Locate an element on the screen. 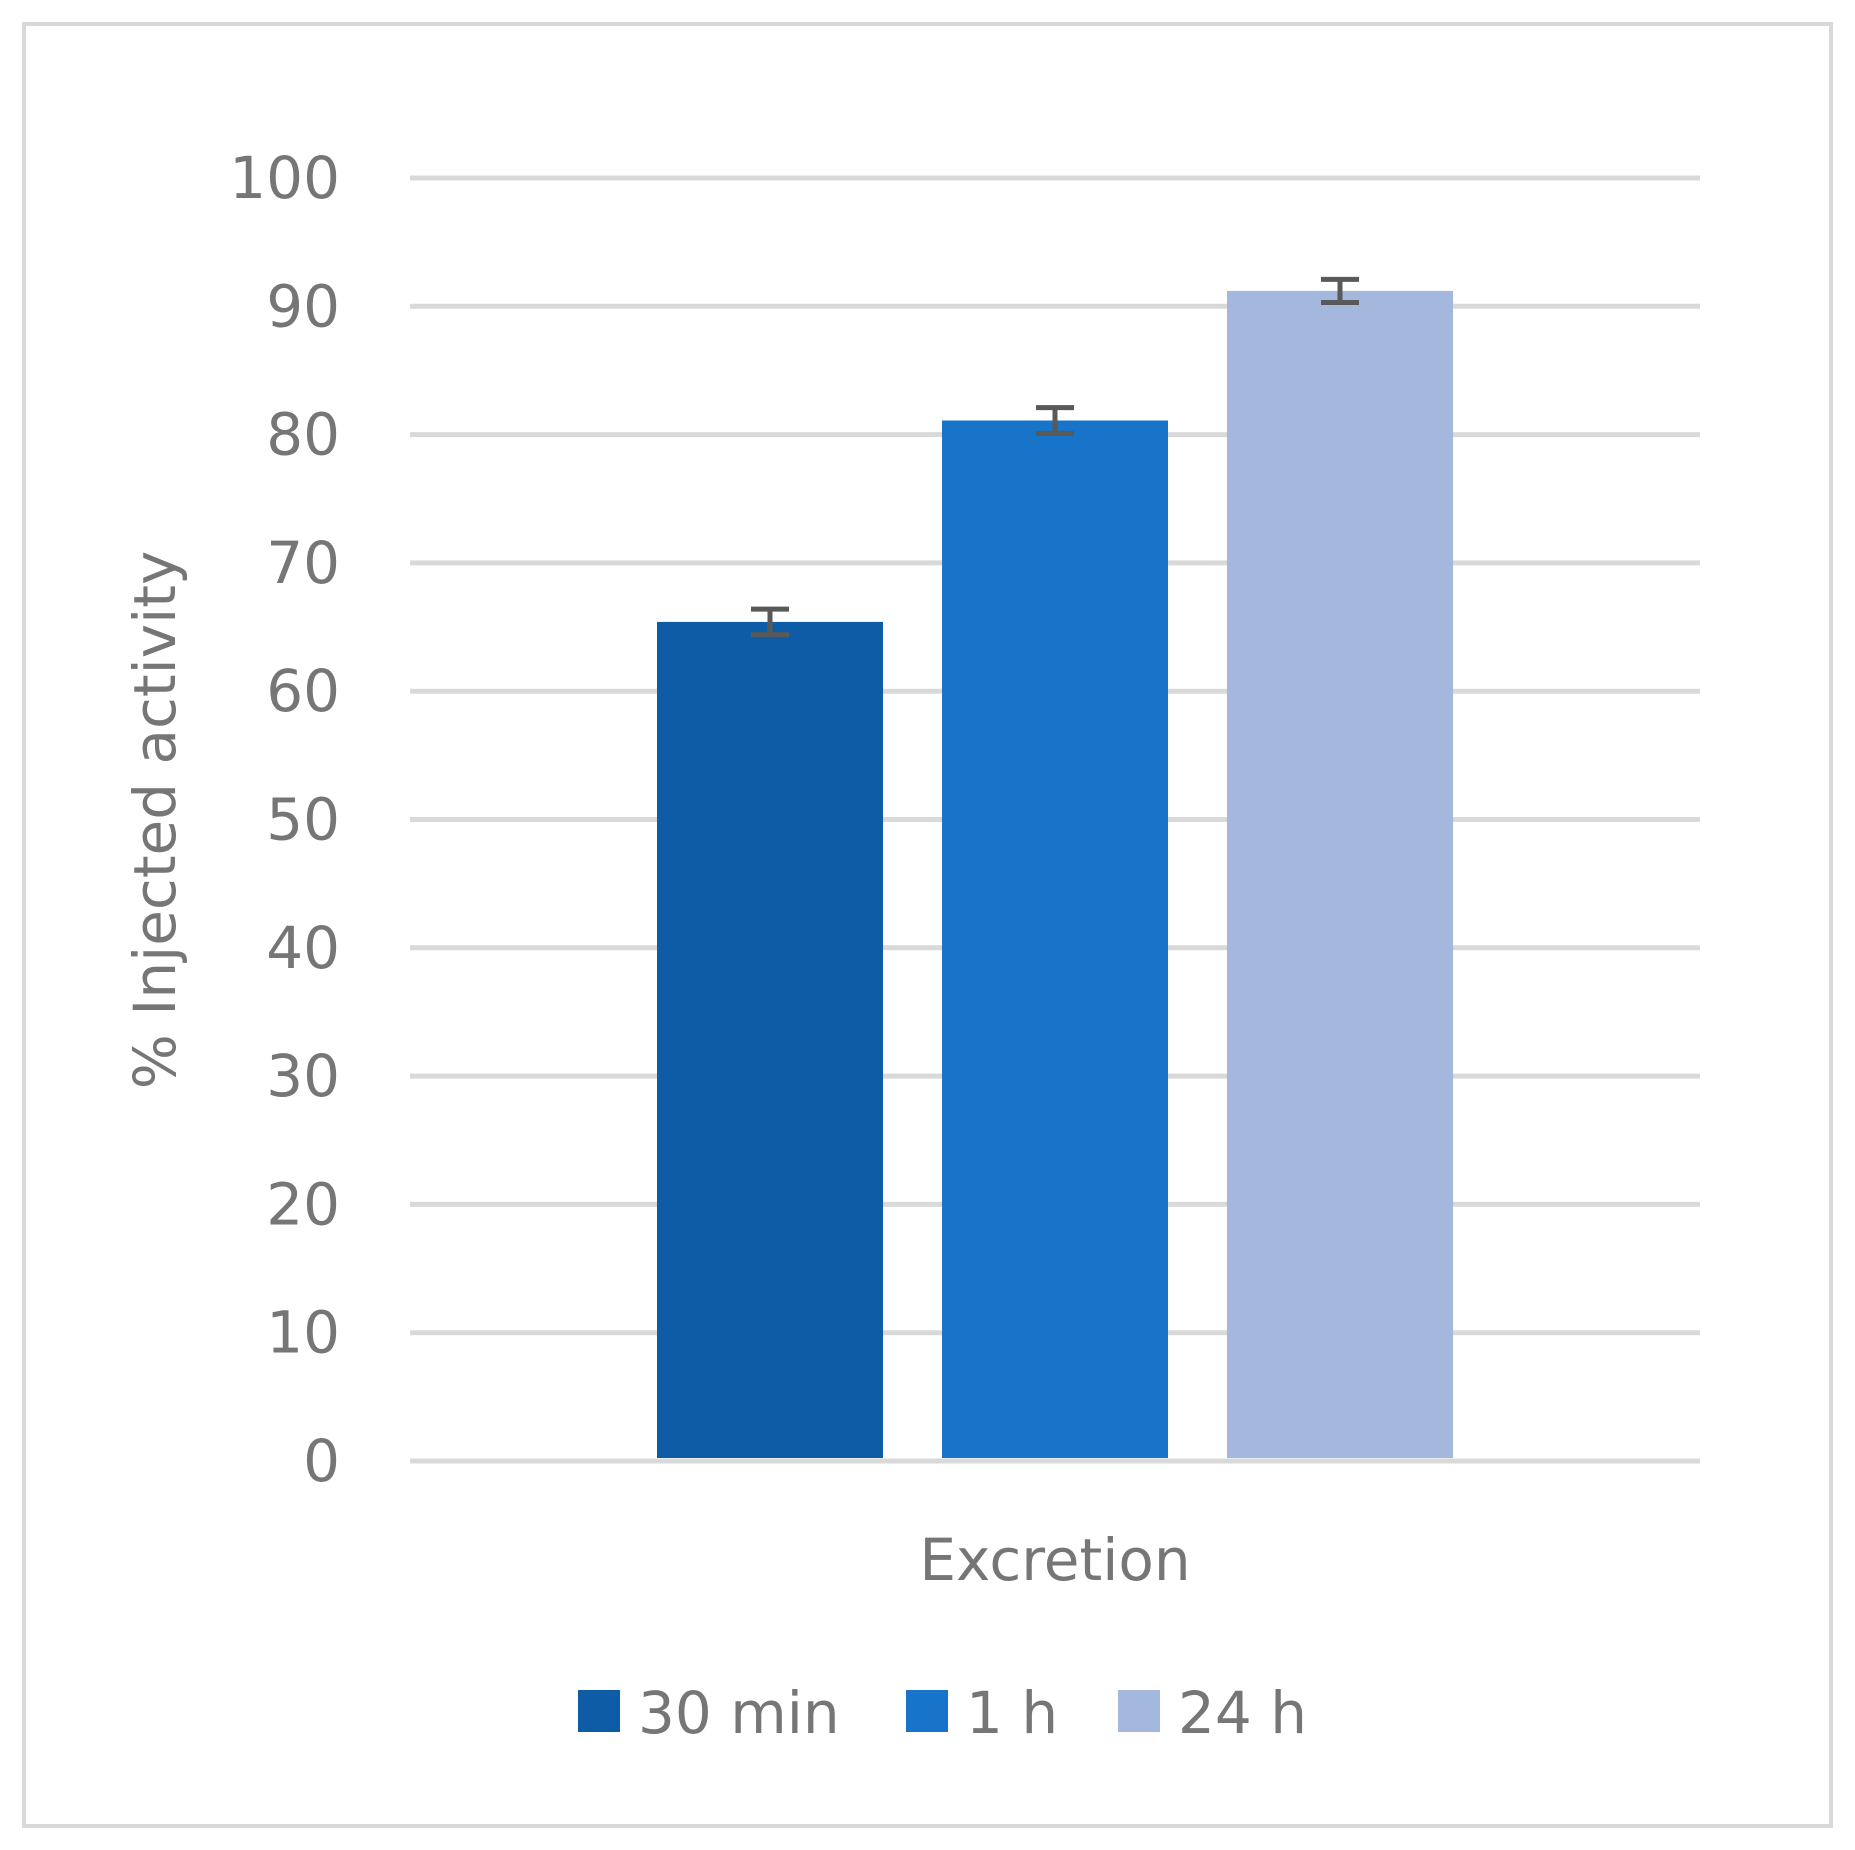 The image size is (1855, 1850). y-tick-labels: 0 10 20 30 40 50 60 70 80 90 100 is located at coordinates (284, 819).